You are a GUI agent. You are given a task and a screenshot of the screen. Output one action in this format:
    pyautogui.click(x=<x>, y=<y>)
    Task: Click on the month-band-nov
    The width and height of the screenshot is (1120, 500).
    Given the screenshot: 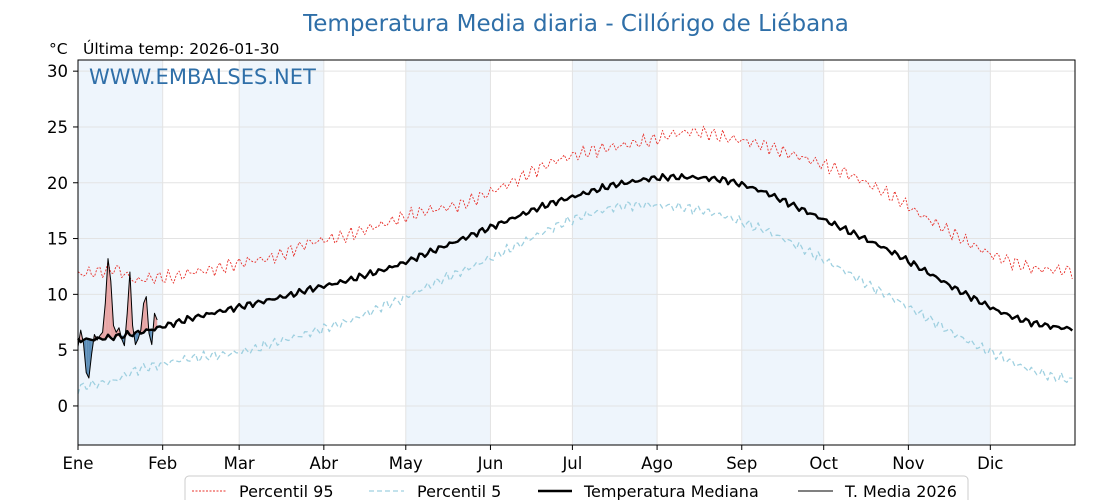 What is the action you would take?
    pyautogui.click(x=949, y=252)
    